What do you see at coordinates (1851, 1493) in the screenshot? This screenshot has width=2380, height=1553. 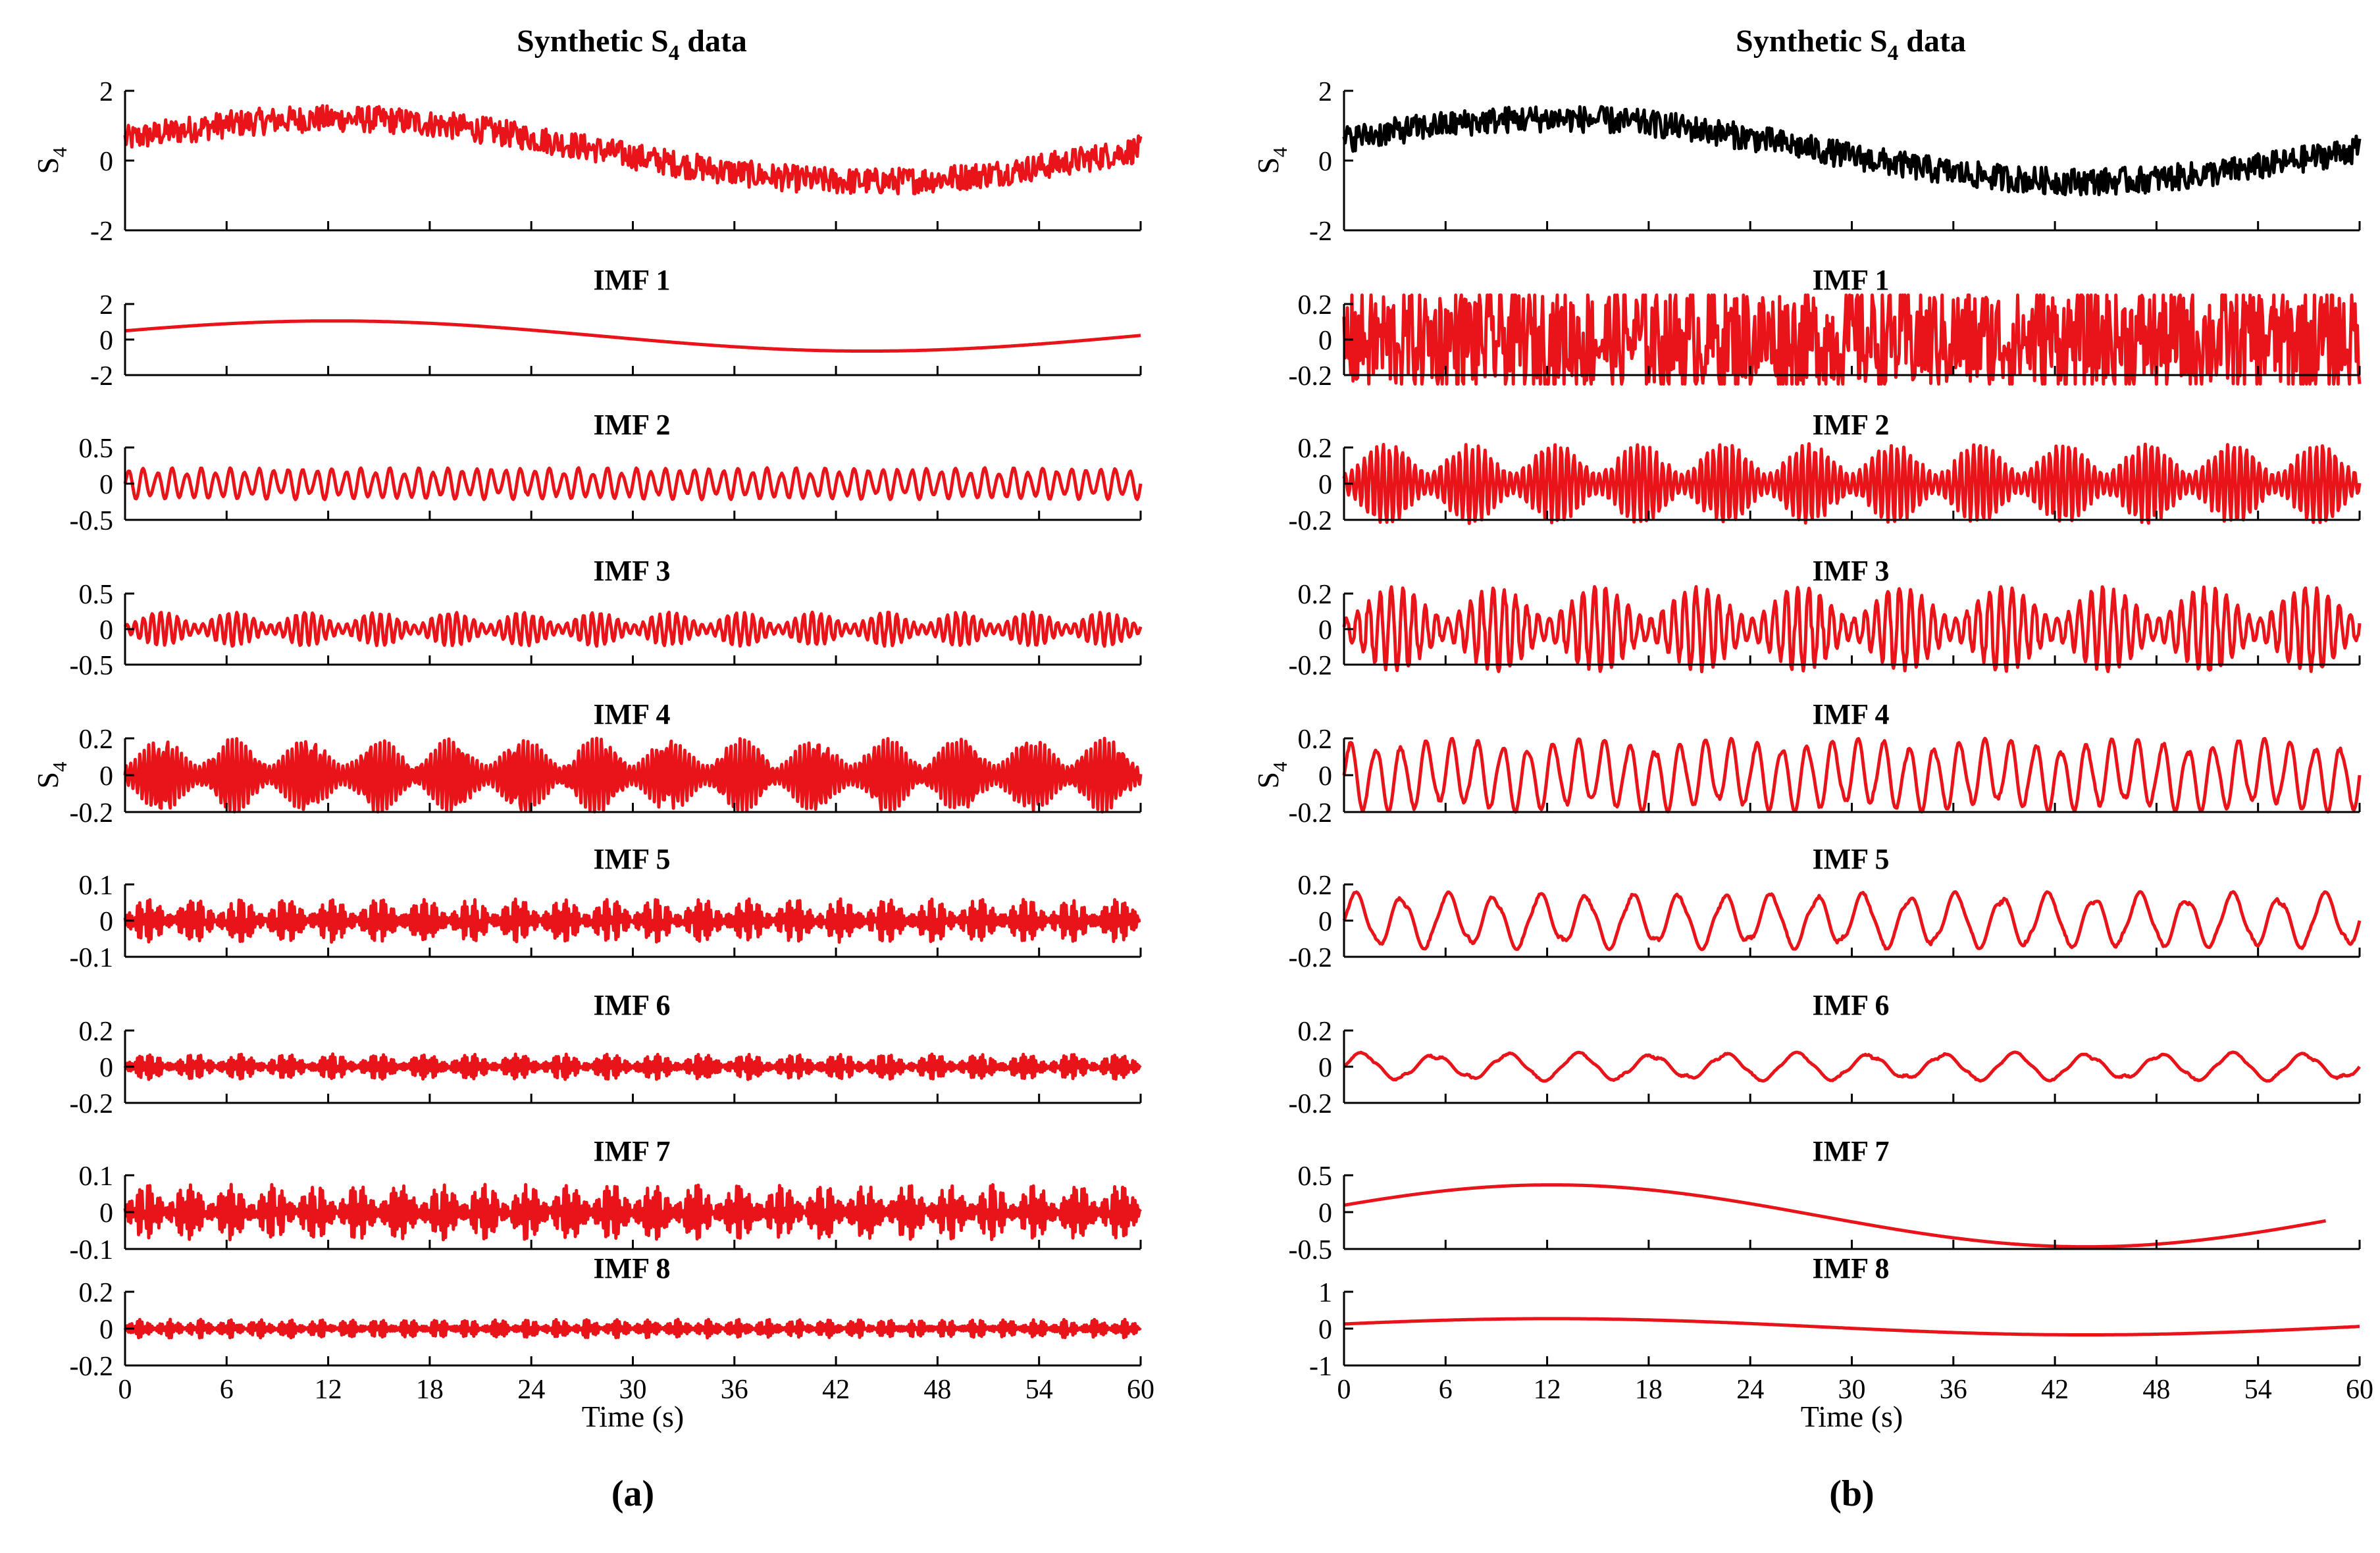 I see `panel-label: (b)` at bounding box center [1851, 1493].